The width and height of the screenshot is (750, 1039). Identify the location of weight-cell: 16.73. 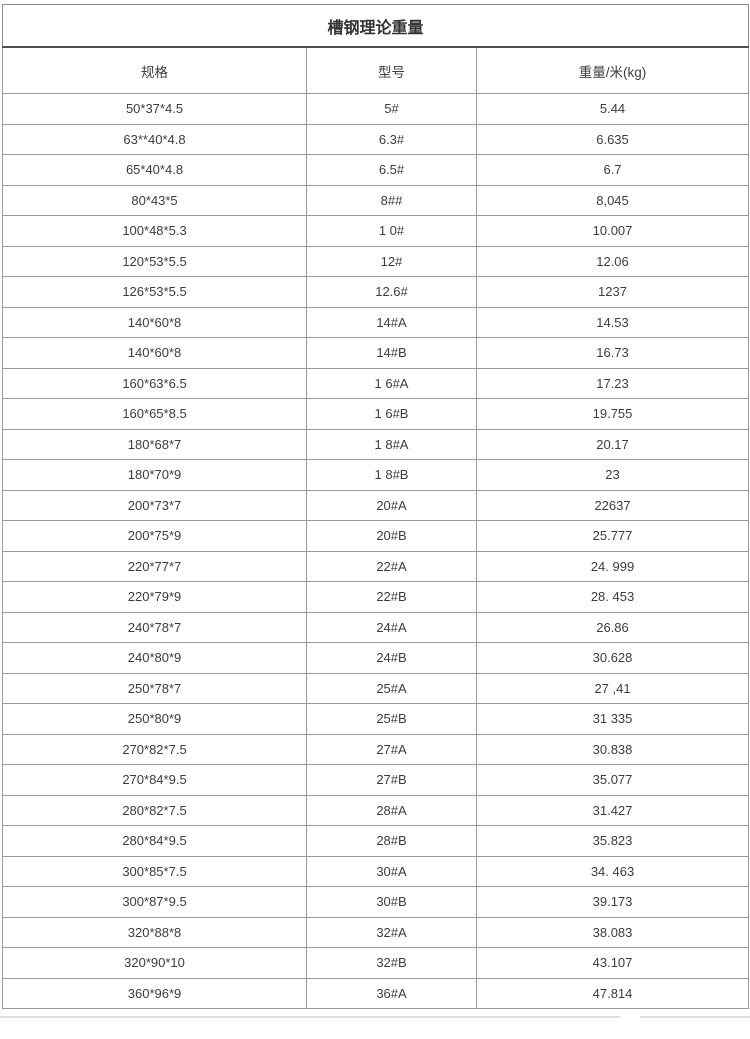
(612, 353).